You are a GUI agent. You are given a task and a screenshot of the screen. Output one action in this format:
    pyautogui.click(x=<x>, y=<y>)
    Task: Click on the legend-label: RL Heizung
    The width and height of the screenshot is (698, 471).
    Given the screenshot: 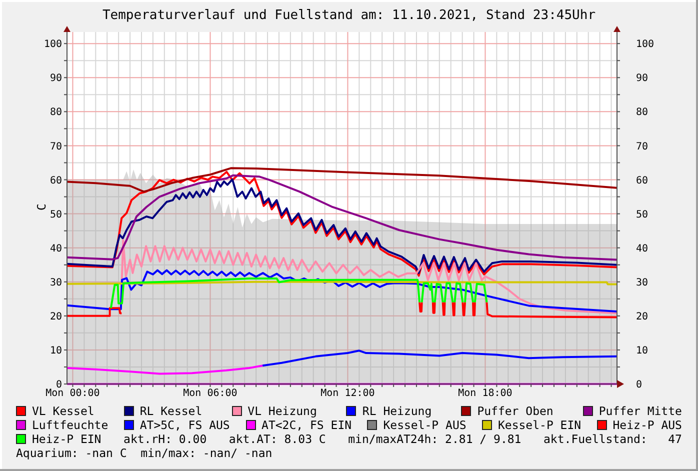 What is the action you would take?
    pyautogui.click(x=397, y=411)
    